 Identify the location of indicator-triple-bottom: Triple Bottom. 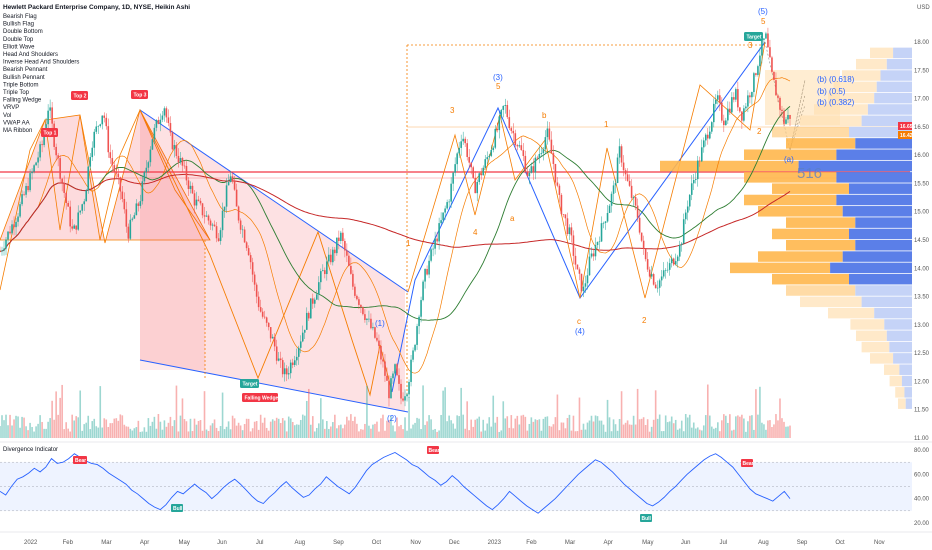
(20, 85).